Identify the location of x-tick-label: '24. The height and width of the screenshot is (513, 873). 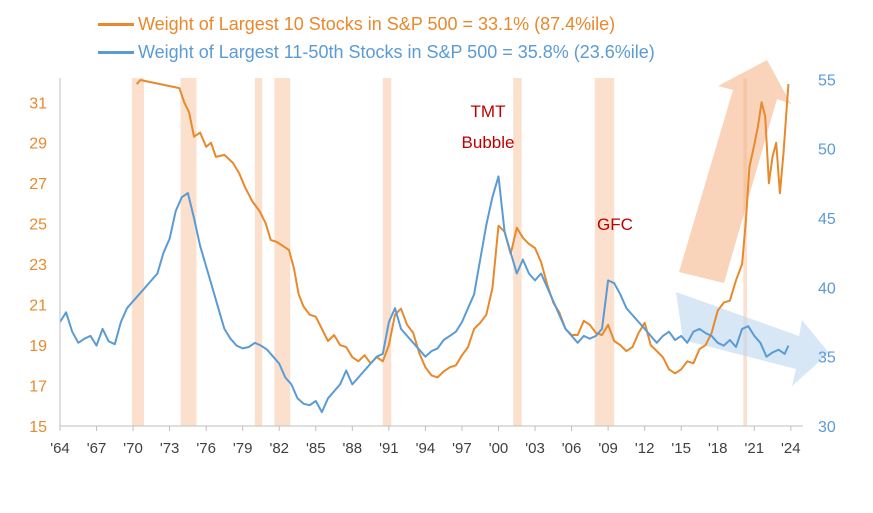
(791, 448).